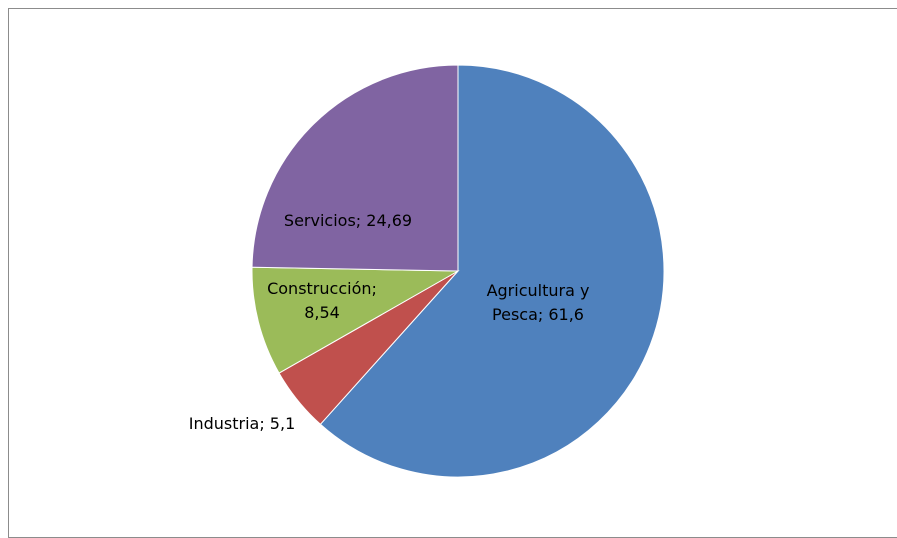 This screenshot has height=538, width=897. Describe the element at coordinates (322, 300) in the screenshot. I see `data-label-construcci-n: Construcción; 8,54` at that location.